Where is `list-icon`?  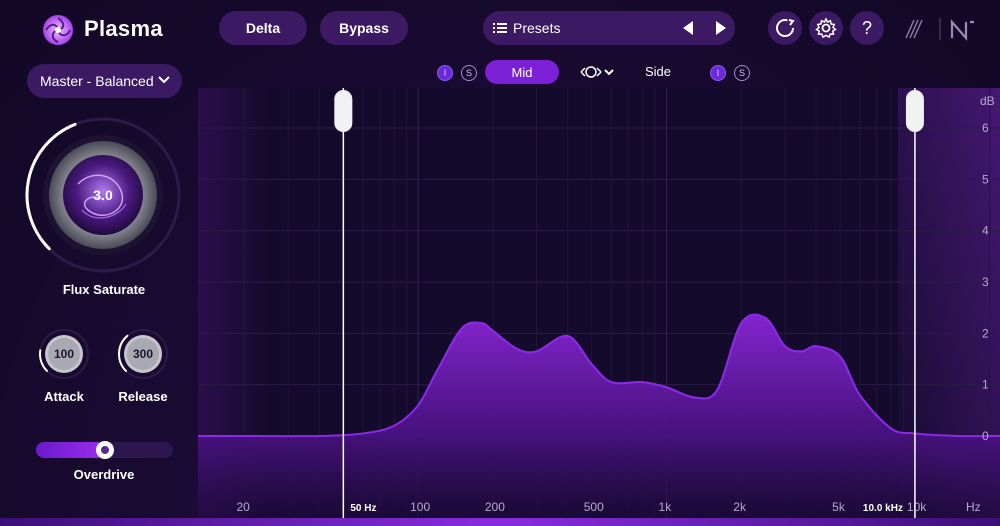
list-icon is located at coordinates (500, 28).